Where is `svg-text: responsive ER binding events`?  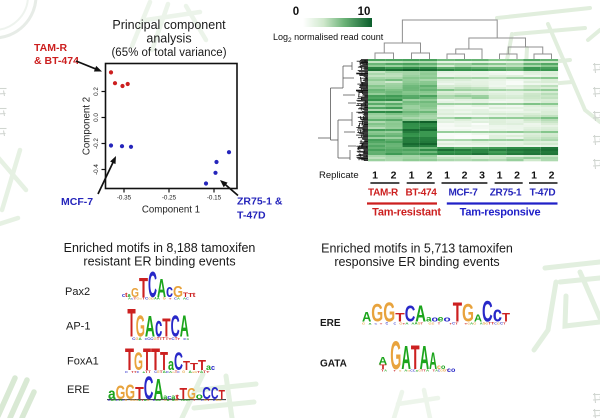
svg-text: responsive ER binding events is located at coordinates (416, 262).